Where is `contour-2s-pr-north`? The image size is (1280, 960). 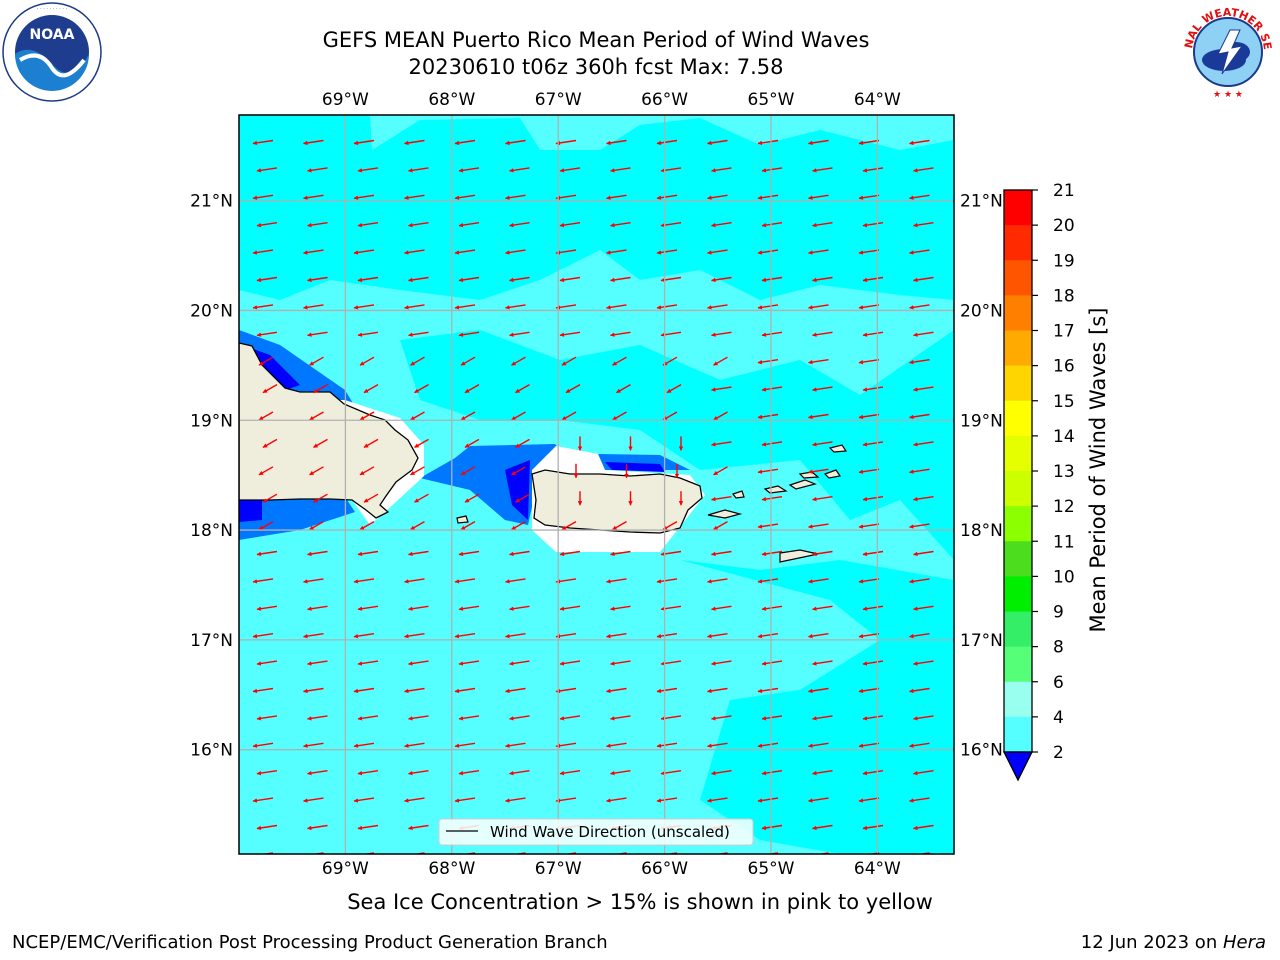
contour-2s-pr-north is located at coordinates (635, 467).